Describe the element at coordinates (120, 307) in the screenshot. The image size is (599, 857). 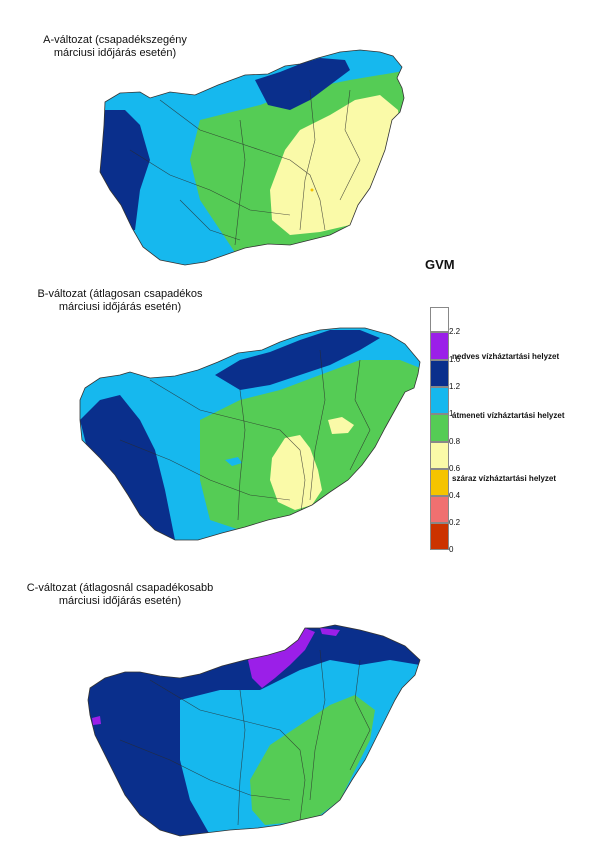
I see `panel-b-title-line2: márciusi időjárás esetén)` at that location.